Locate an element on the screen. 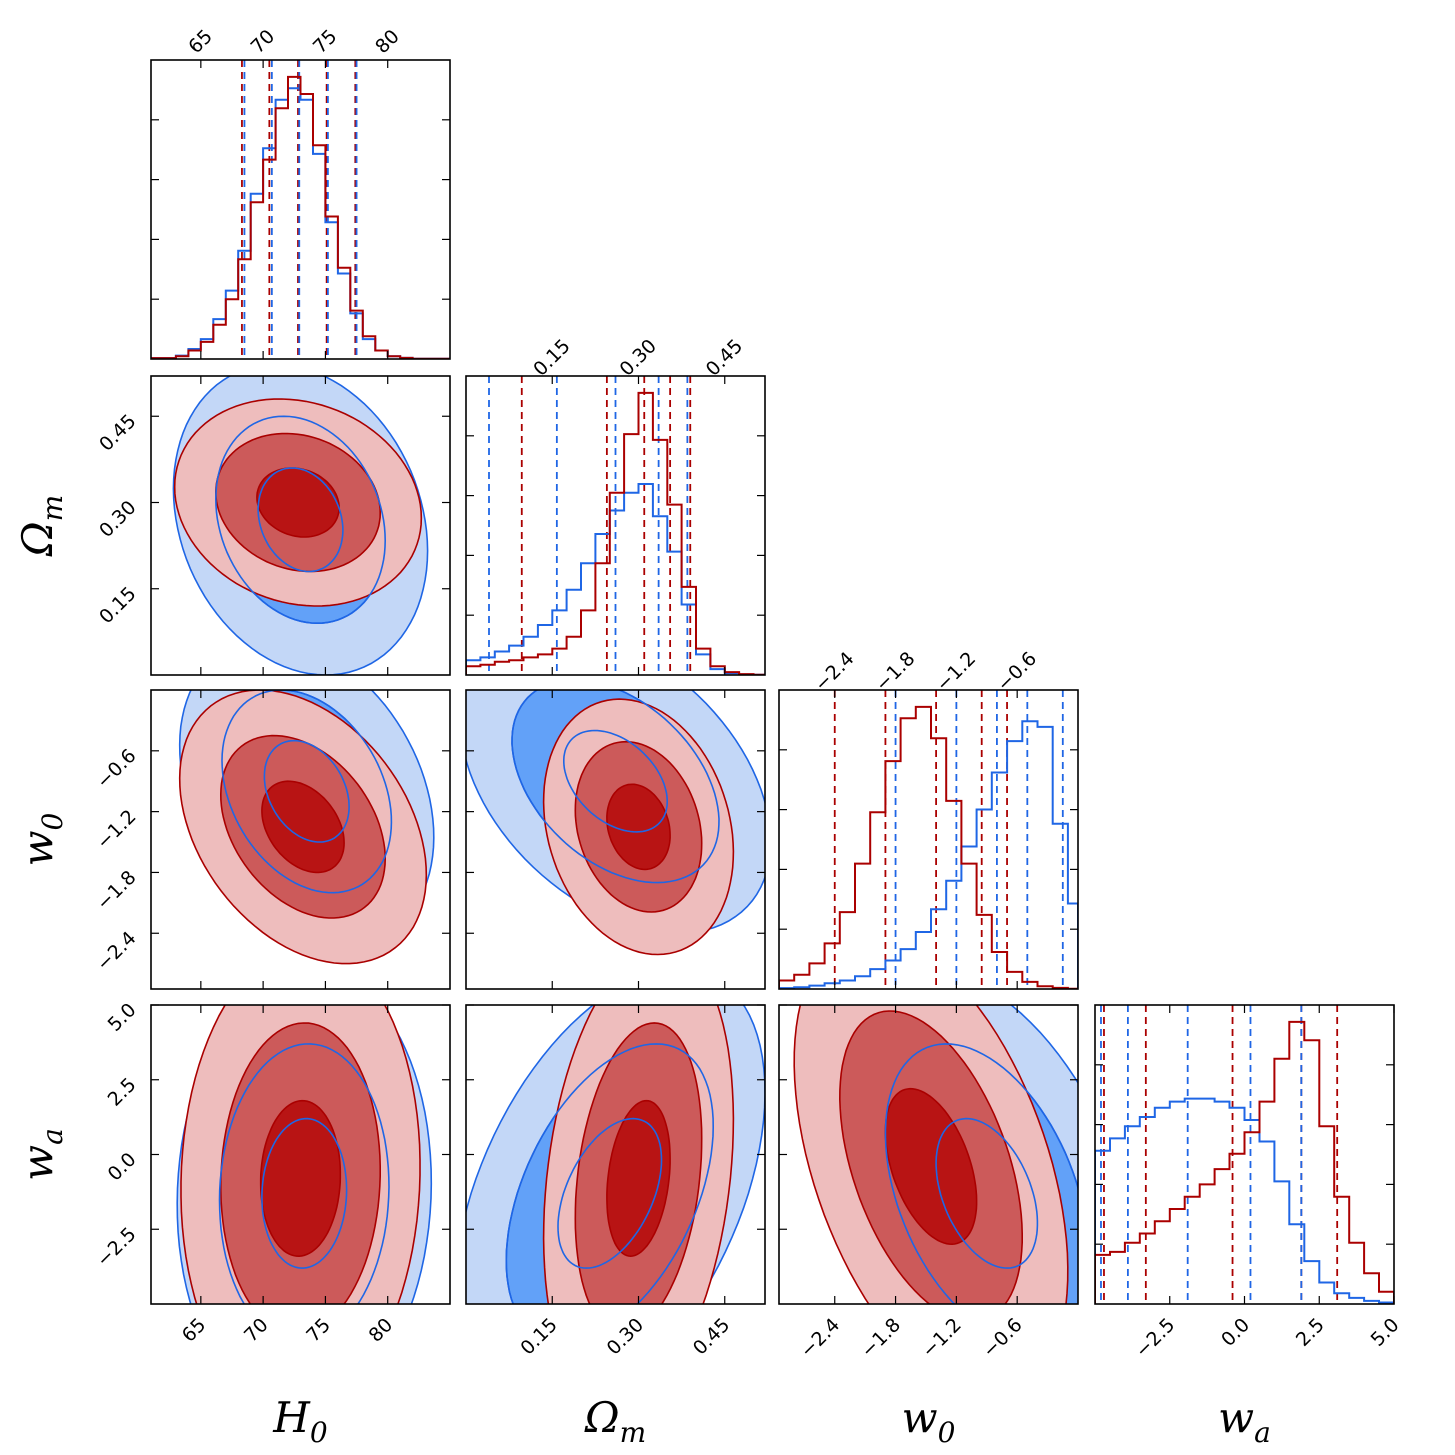  ylabel-w0: w0 is located at coordinates (41, 840).